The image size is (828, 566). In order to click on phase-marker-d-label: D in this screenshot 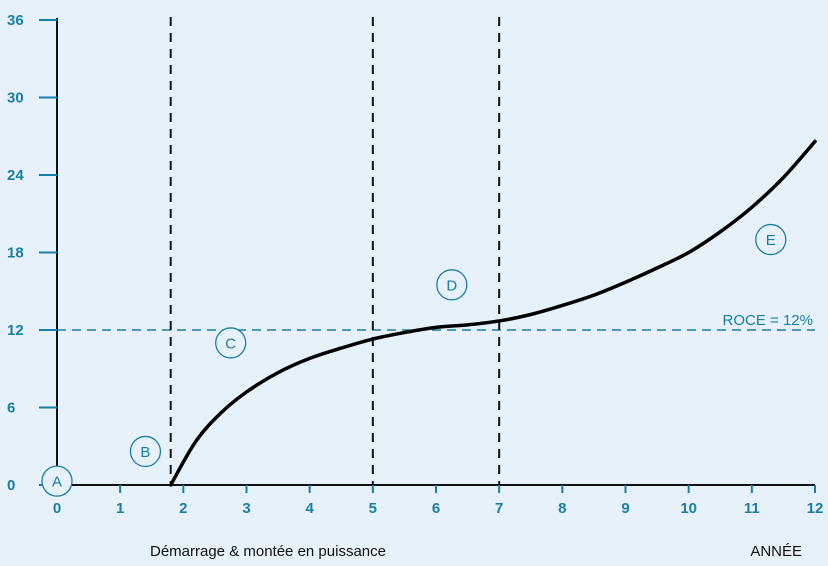, I will do `click(451, 285)`.